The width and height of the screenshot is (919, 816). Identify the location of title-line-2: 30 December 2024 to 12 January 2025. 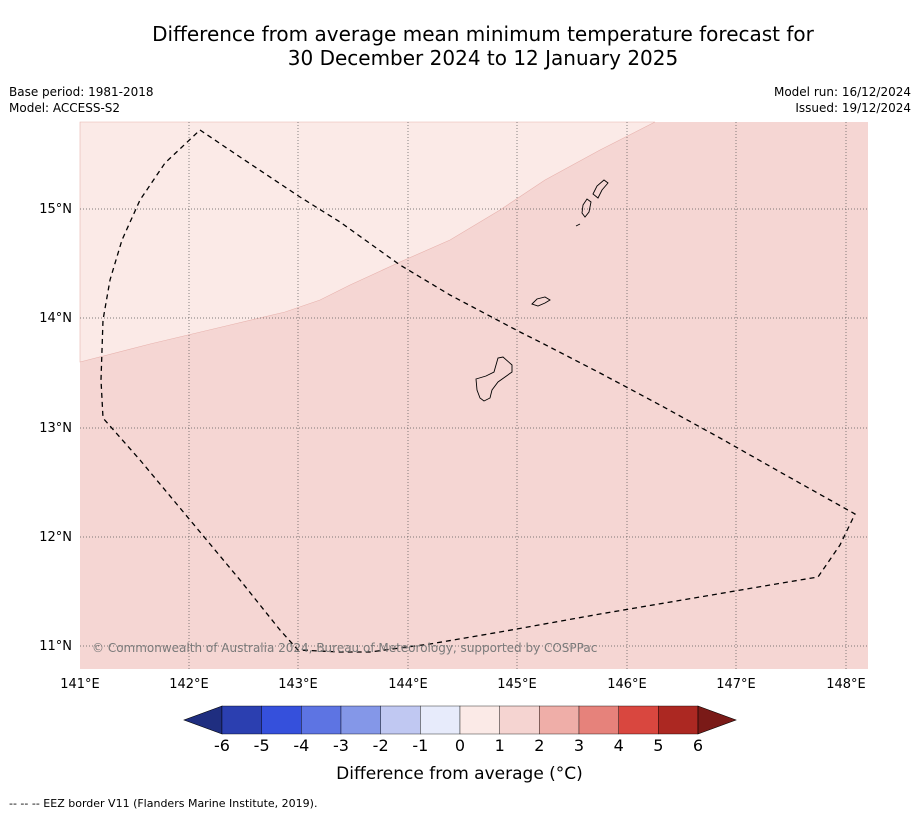
(483, 58).